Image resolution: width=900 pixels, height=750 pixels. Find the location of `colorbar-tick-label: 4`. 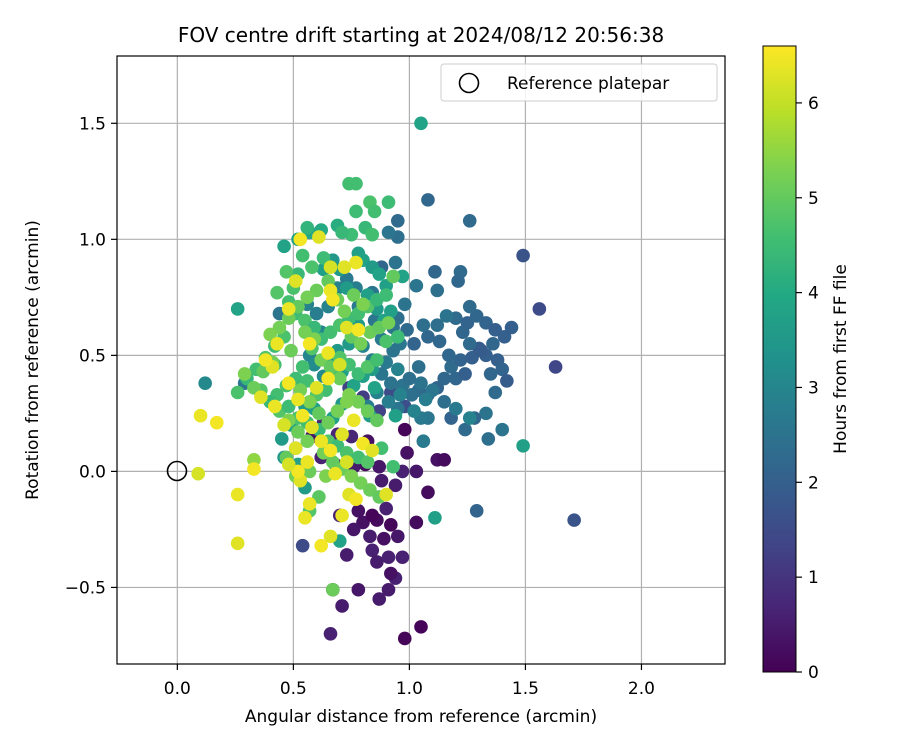

colorbar-tick-label: 4 is located at coordinates (813, 294).